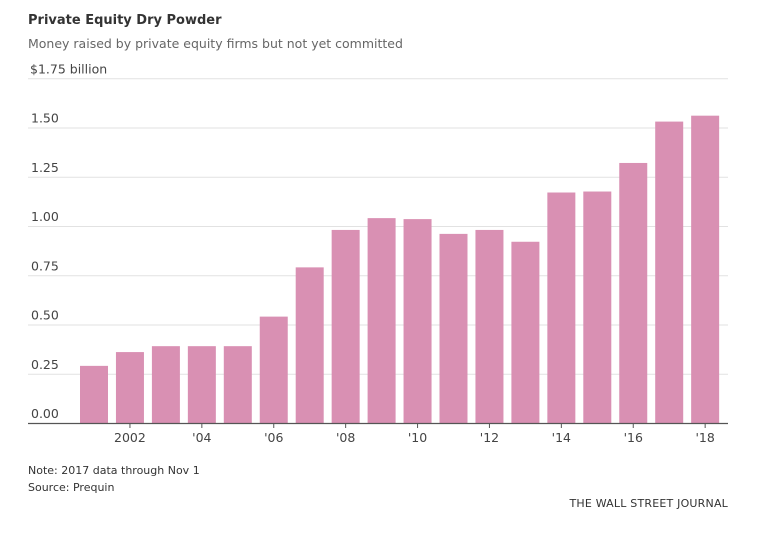 This screenshot has height=533, width=784. Describe the element at coordinates (45, 364) in the screenshot. I see `y-tick-label: 0.25` at that location.